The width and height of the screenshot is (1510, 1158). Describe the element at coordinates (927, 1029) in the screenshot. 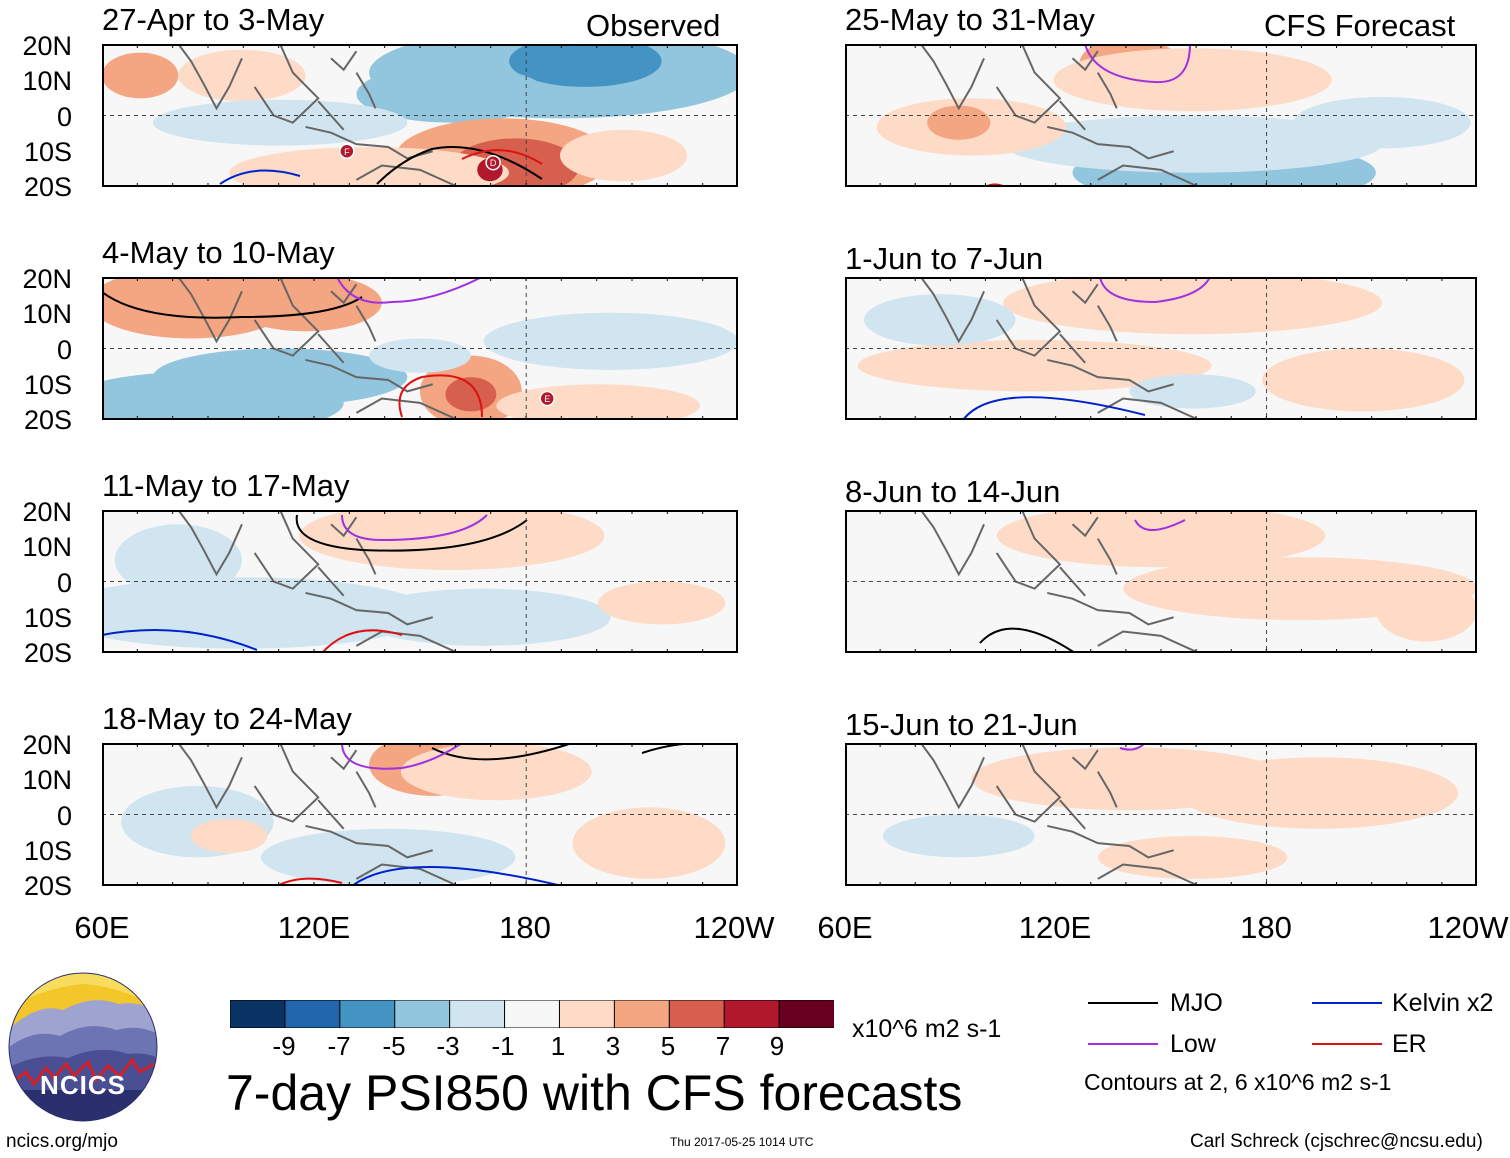

I see `colorbar-units: x10^6 m2 s-1` at that location.